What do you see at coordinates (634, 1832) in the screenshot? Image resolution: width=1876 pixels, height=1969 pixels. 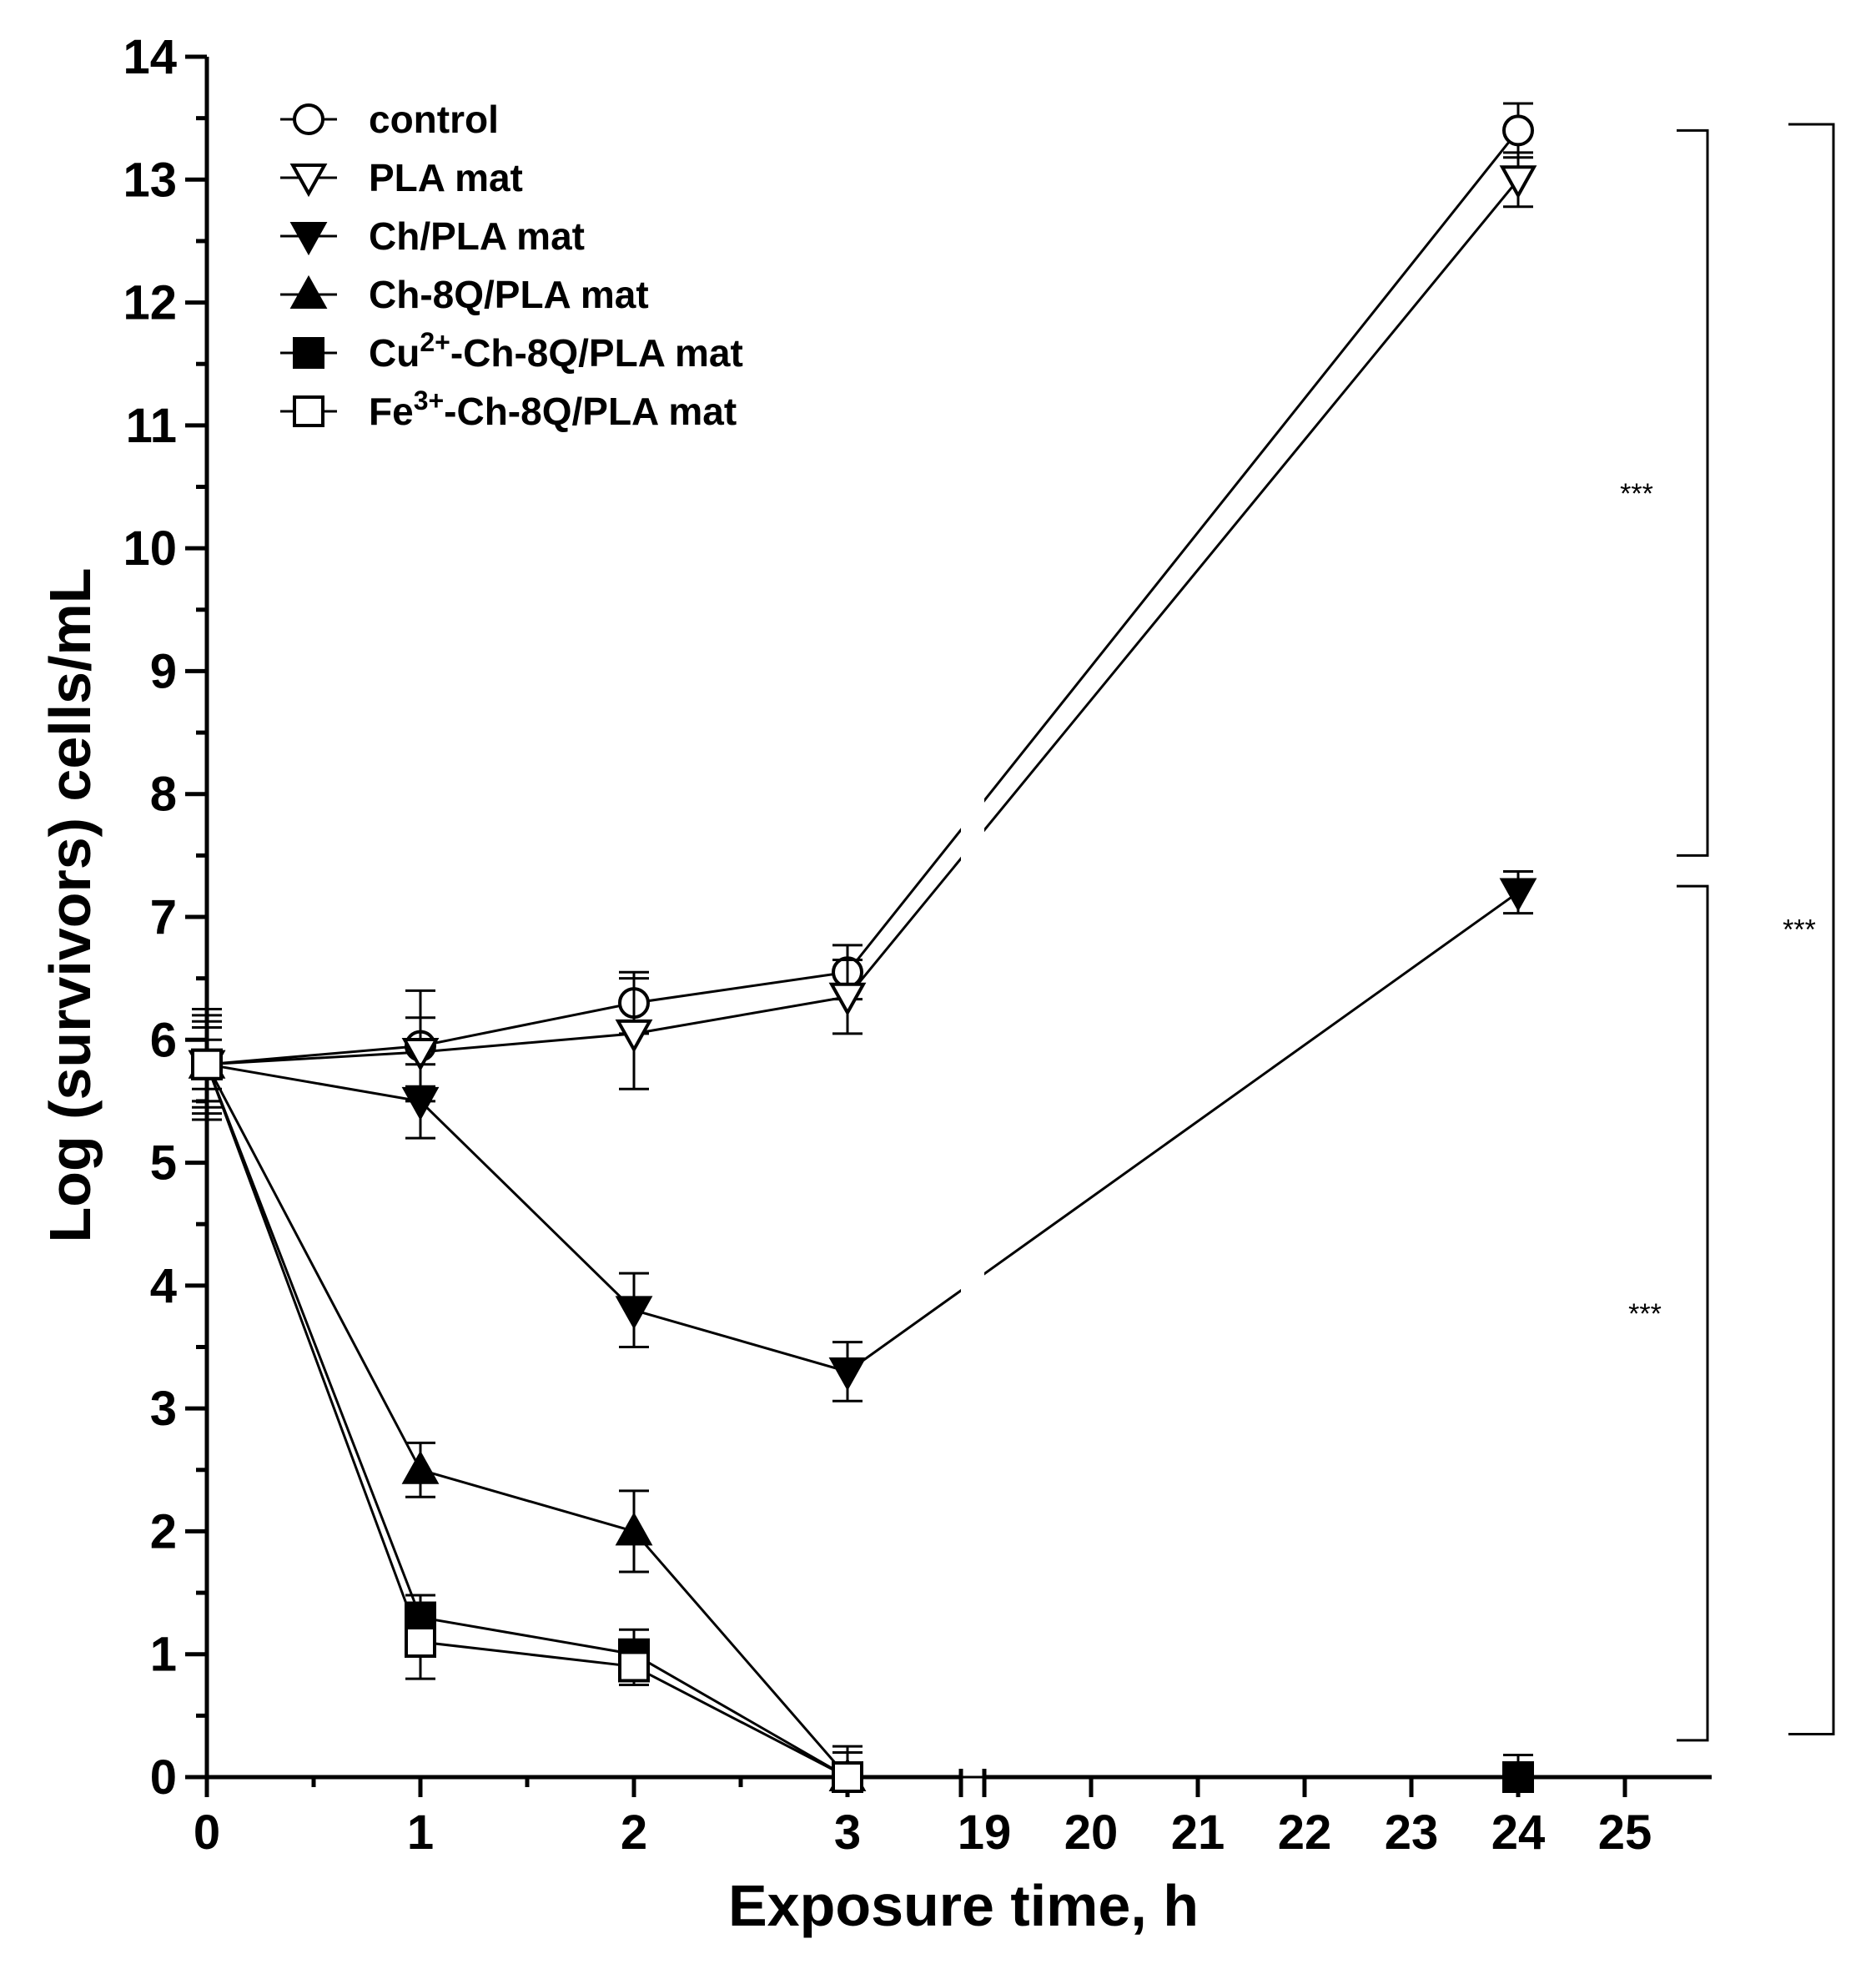 I see `x-tick-label: 2` at bounding box center [634, 1832].